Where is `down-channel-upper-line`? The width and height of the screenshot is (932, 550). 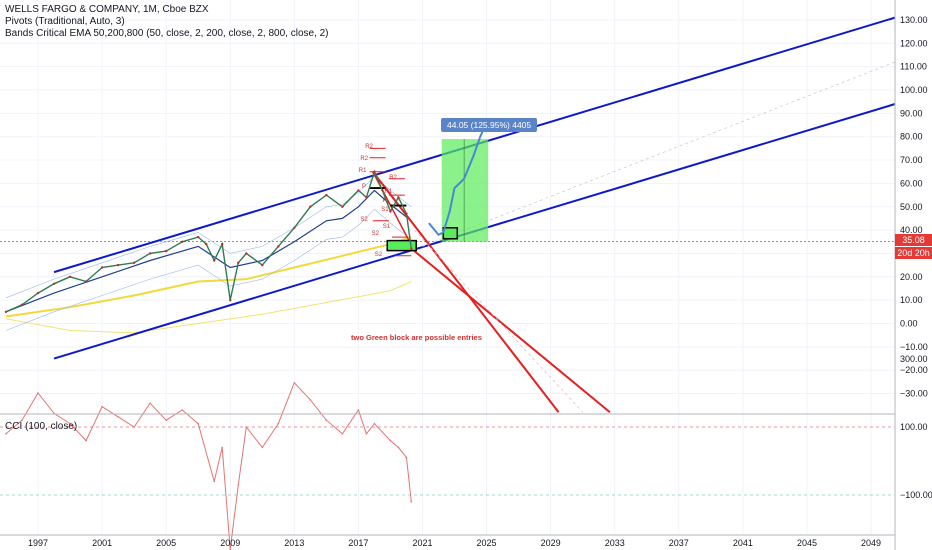
down-channel-upper-line is located at coordinates (466, 292).